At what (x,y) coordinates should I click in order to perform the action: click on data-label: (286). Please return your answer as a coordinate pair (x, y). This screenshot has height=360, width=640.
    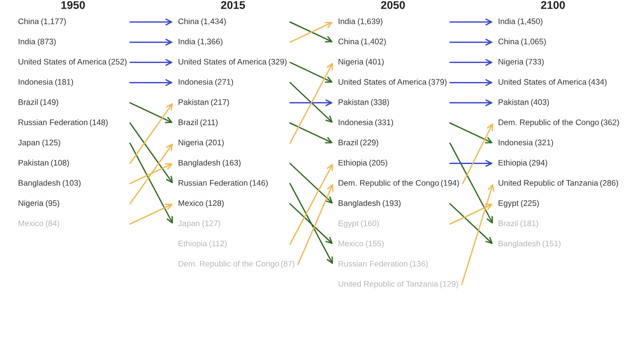
    Looking at the image, I should click on (609, 184).